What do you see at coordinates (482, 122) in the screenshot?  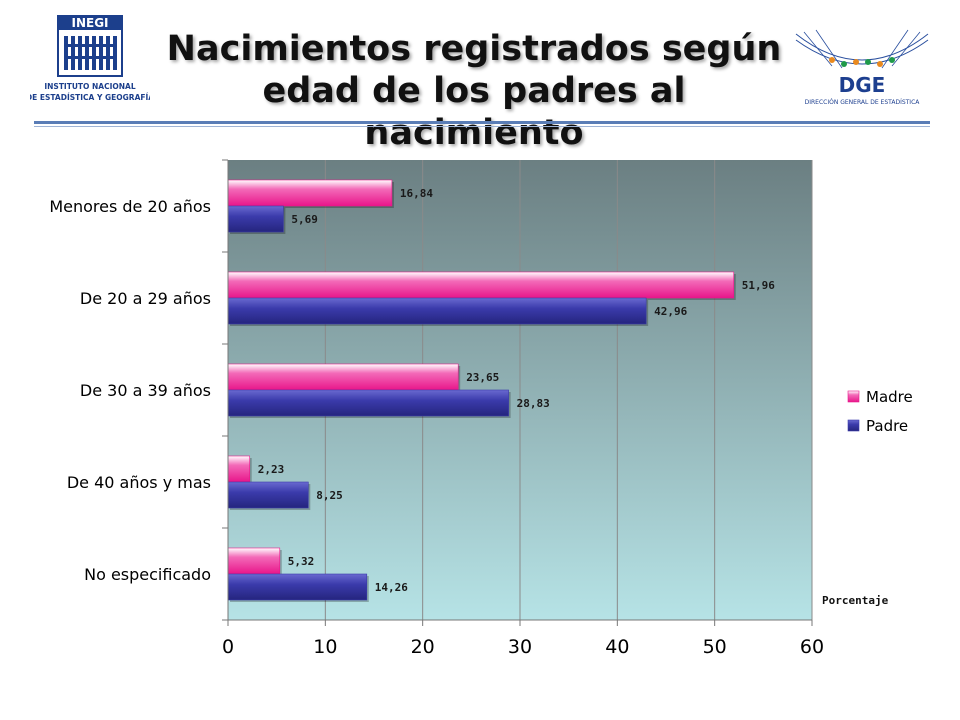 I see `header-rule` at bounding box center [482, 122].